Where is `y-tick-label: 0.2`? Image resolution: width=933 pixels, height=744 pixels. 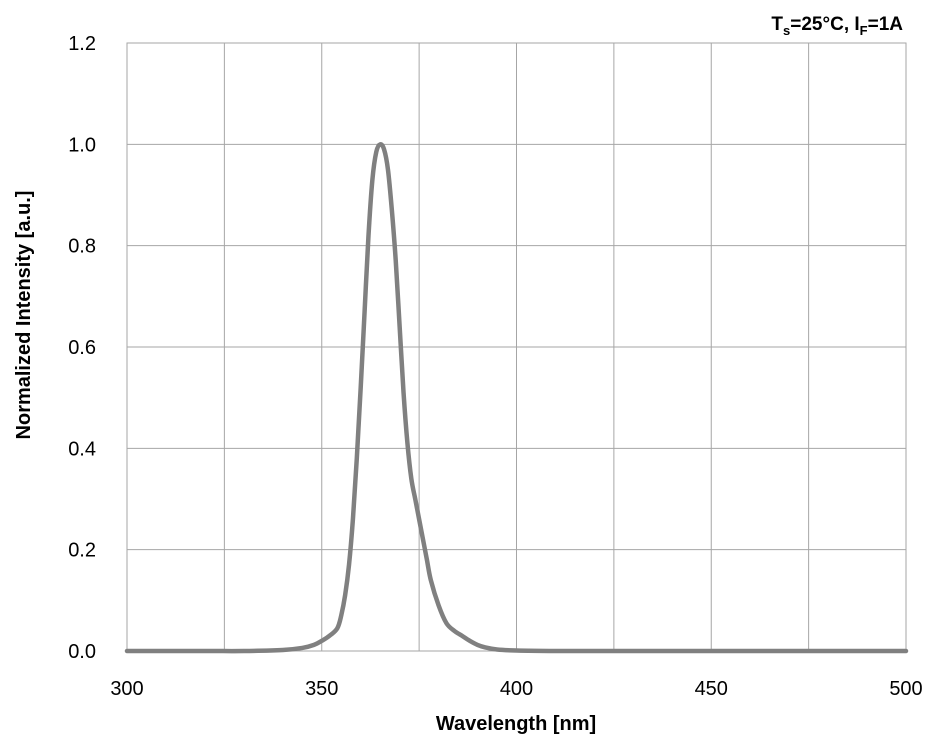 y-tick-label: 0.2 is located at coordinates (82, 551).